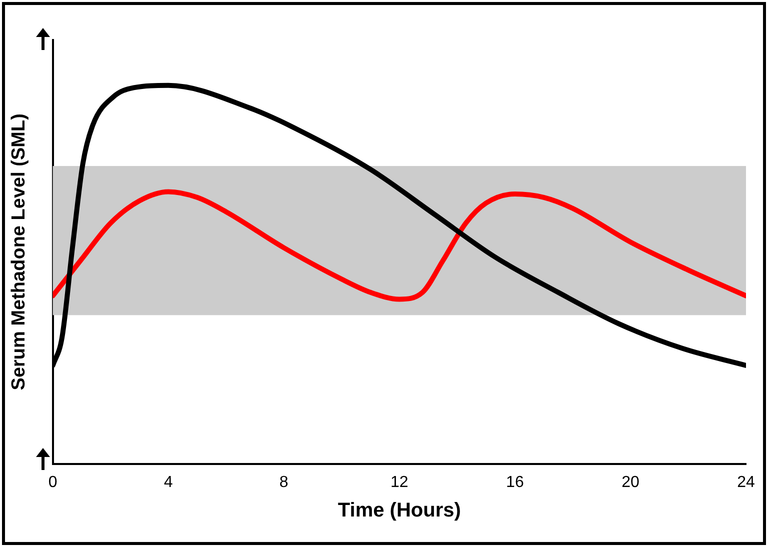 The width and height of the screenshot is (768, 547). I want to click on x-tick-label: 16, so click(515, 482).